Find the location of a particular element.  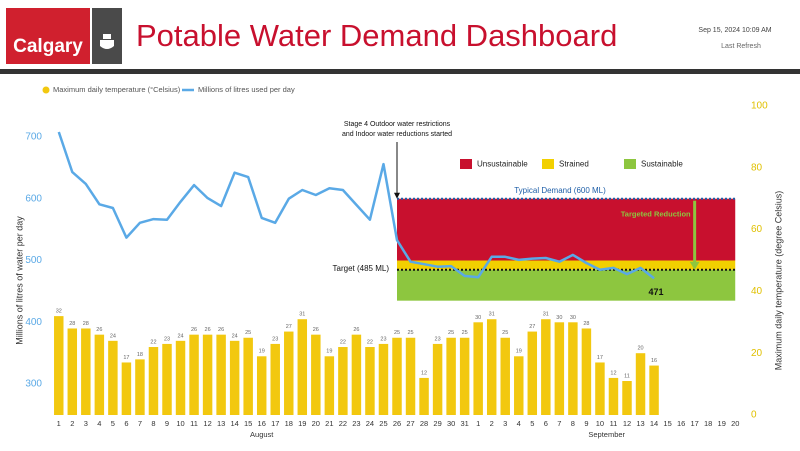

y-tick-label: 400 is located at coordinates (33, 322).